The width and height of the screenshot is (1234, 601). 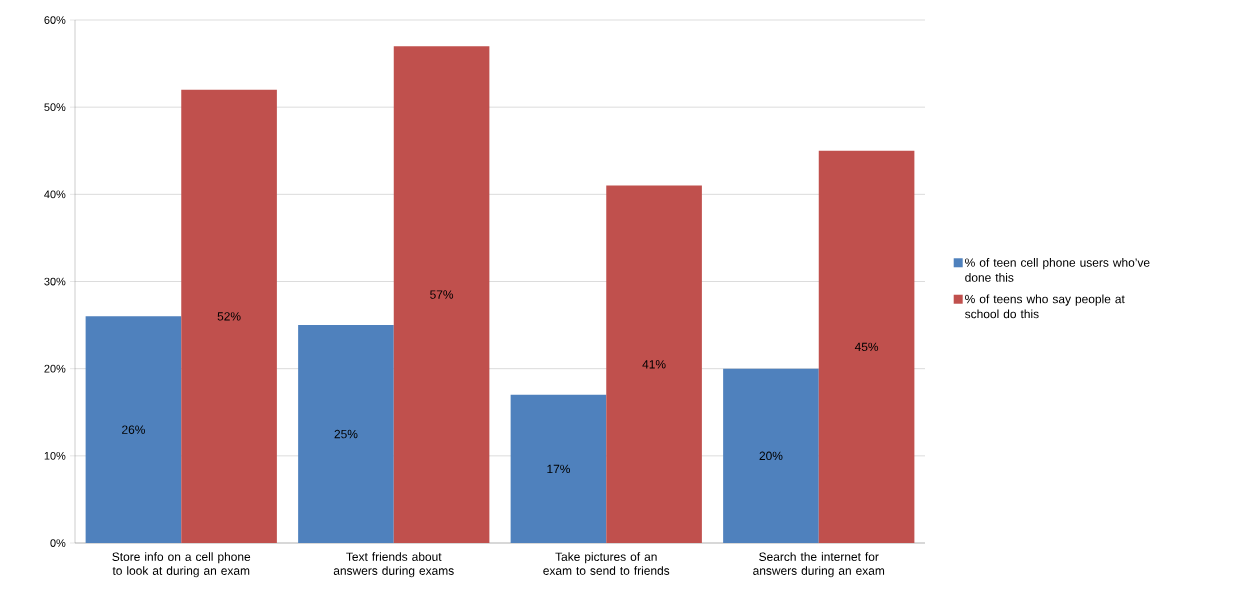 What do you see at coordinates (55, 455) in the screenshot?
I see `y-tick-label: 10%` at bounding box center [55, 455].